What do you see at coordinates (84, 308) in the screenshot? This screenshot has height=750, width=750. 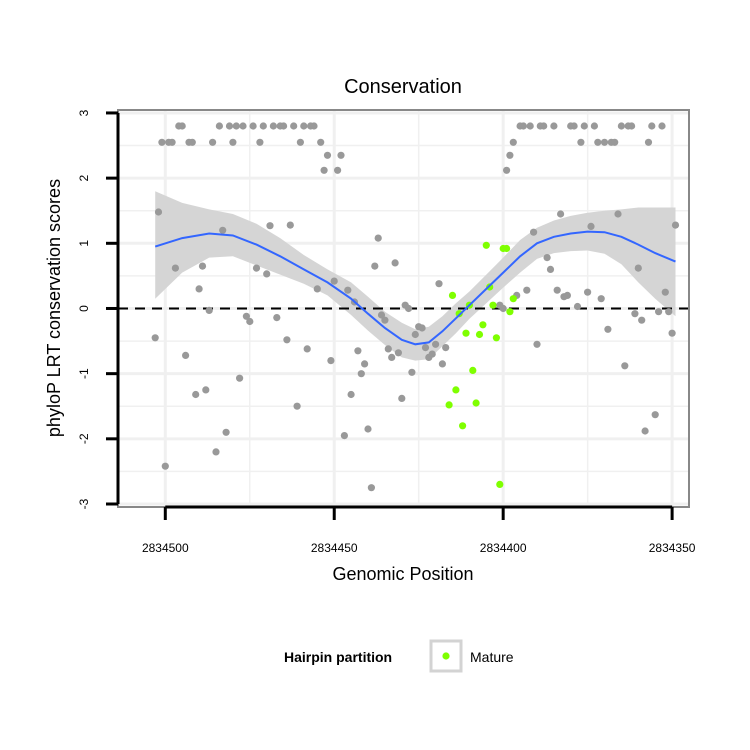 I see `y-tick-label: 0` at bounding box center [84, 308].